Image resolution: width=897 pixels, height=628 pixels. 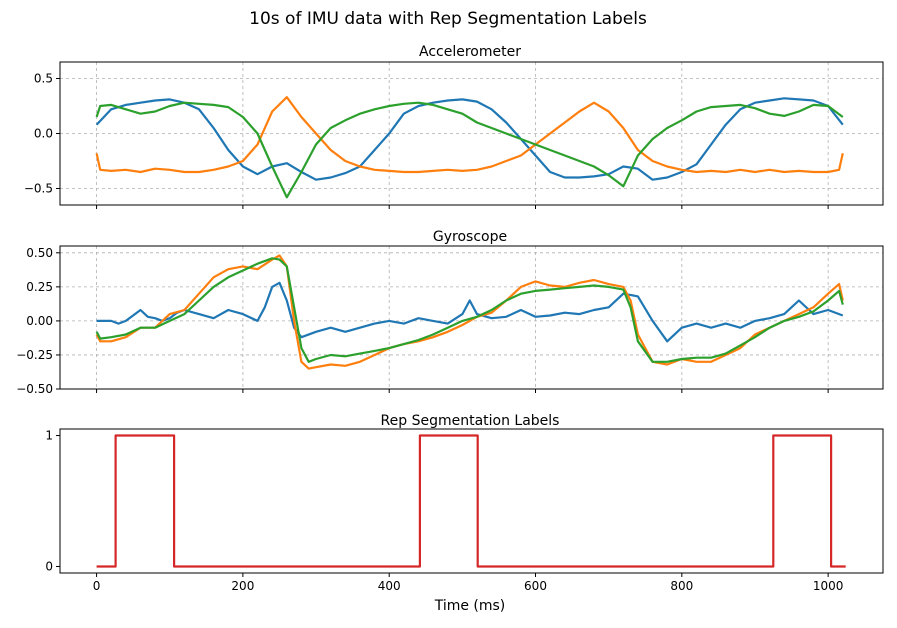 I want to click on gyroscope-title: Gyroscope, so click(x=470, y=237).